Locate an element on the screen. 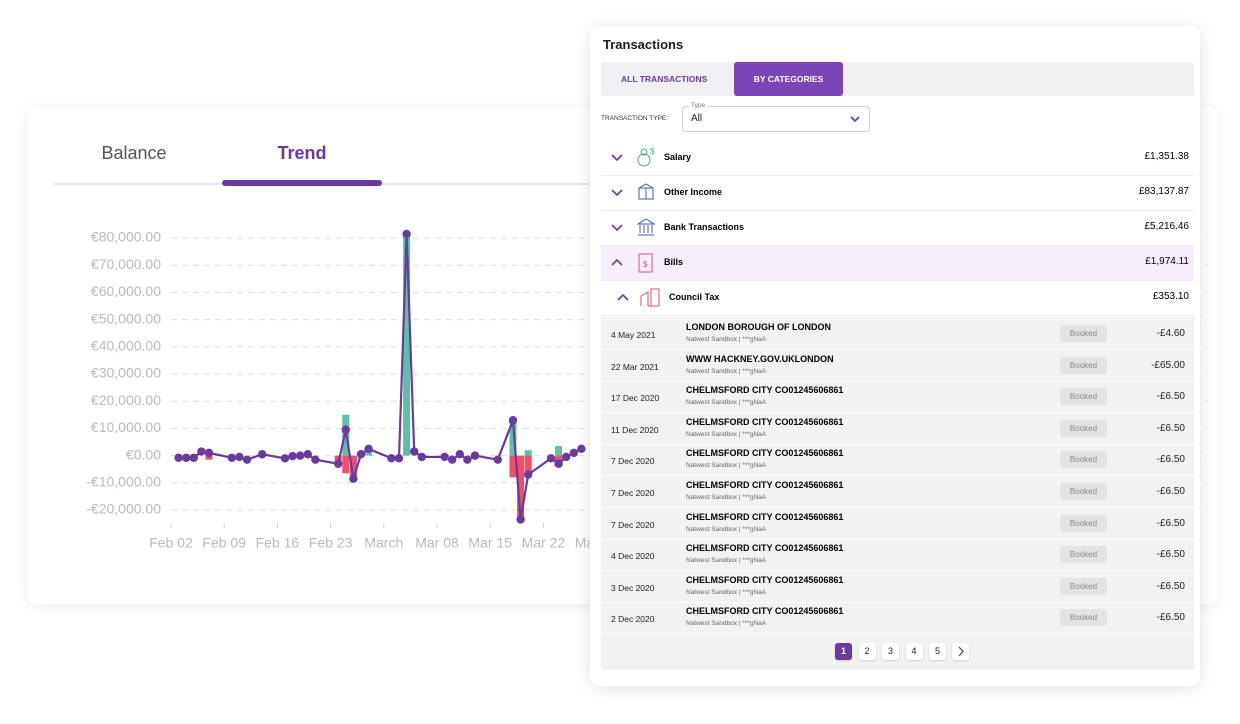 The image size is (1240, 724). category-name: Bank Transactions is located at coordinates (704, 227).